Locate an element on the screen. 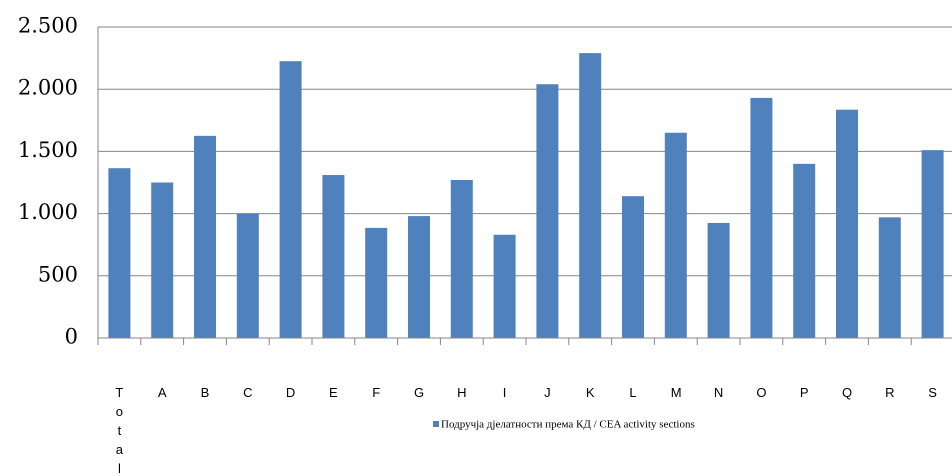 This screenshot has width=952, height=476. y-tick-label: 1.000 is located at coordinates (48, 212).